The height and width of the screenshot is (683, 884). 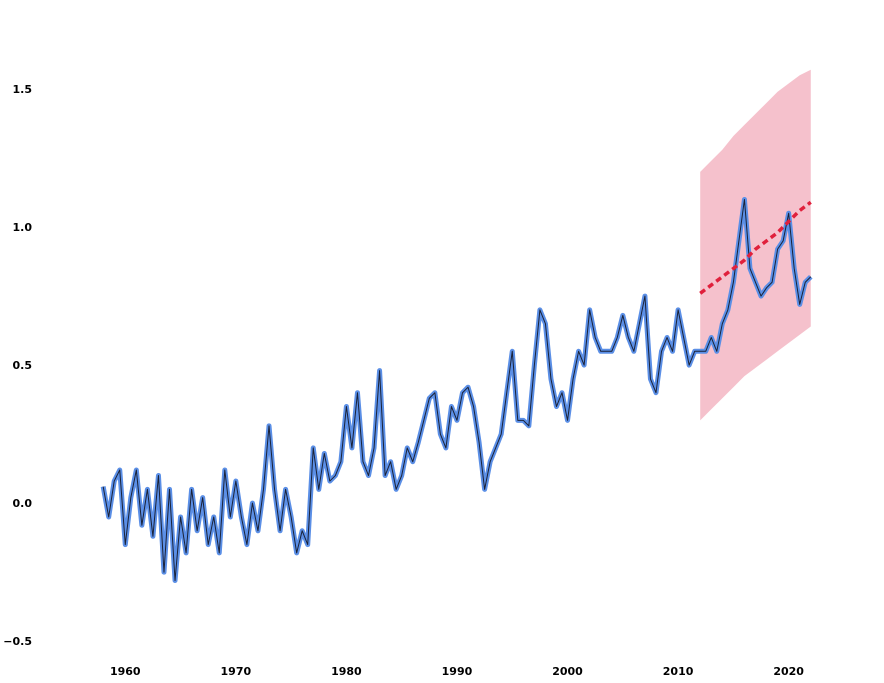 I want to click on y-axis-ticks: −0.5 0.0 0.5 1.0 1.5, so click(x=17, y=365).